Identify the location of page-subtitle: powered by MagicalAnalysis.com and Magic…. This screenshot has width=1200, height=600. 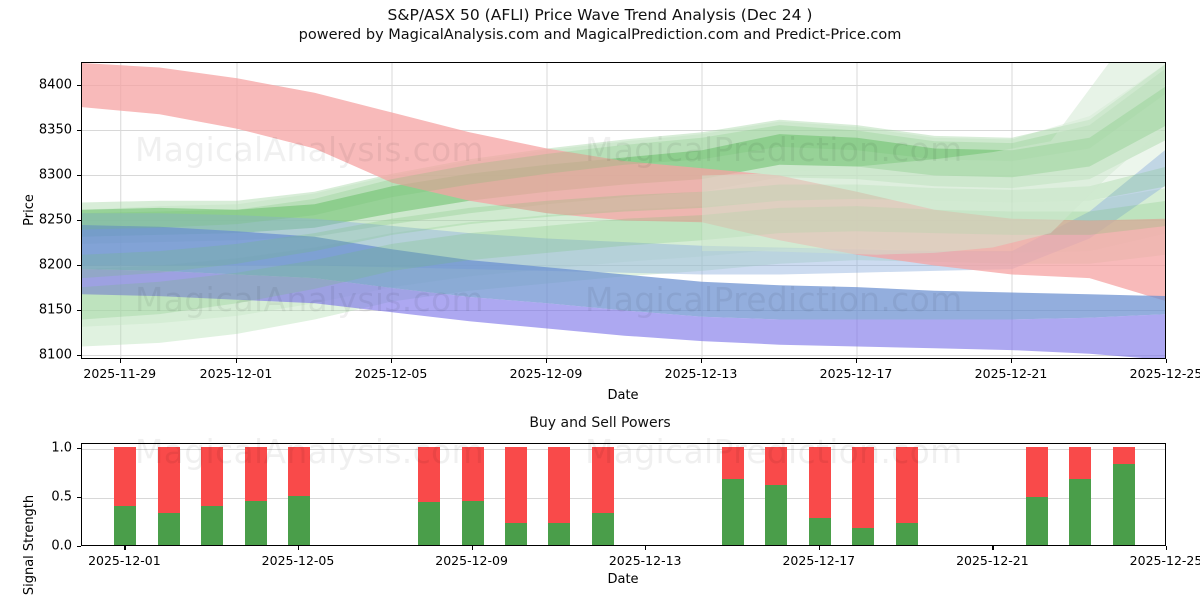
(600, 35).